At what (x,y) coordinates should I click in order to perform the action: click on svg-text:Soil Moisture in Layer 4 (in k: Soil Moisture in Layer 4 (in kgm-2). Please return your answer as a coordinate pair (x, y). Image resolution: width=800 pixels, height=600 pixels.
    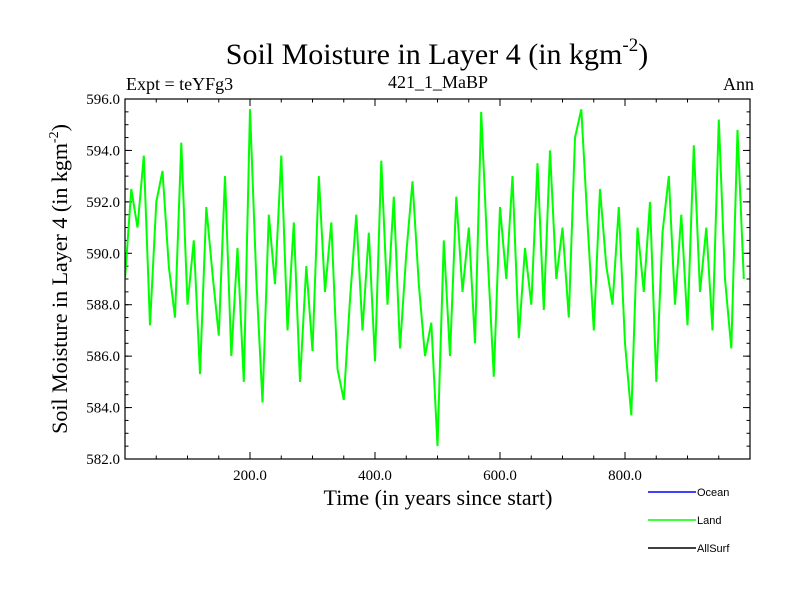
    Looking at the image, I should click on (437, 53).